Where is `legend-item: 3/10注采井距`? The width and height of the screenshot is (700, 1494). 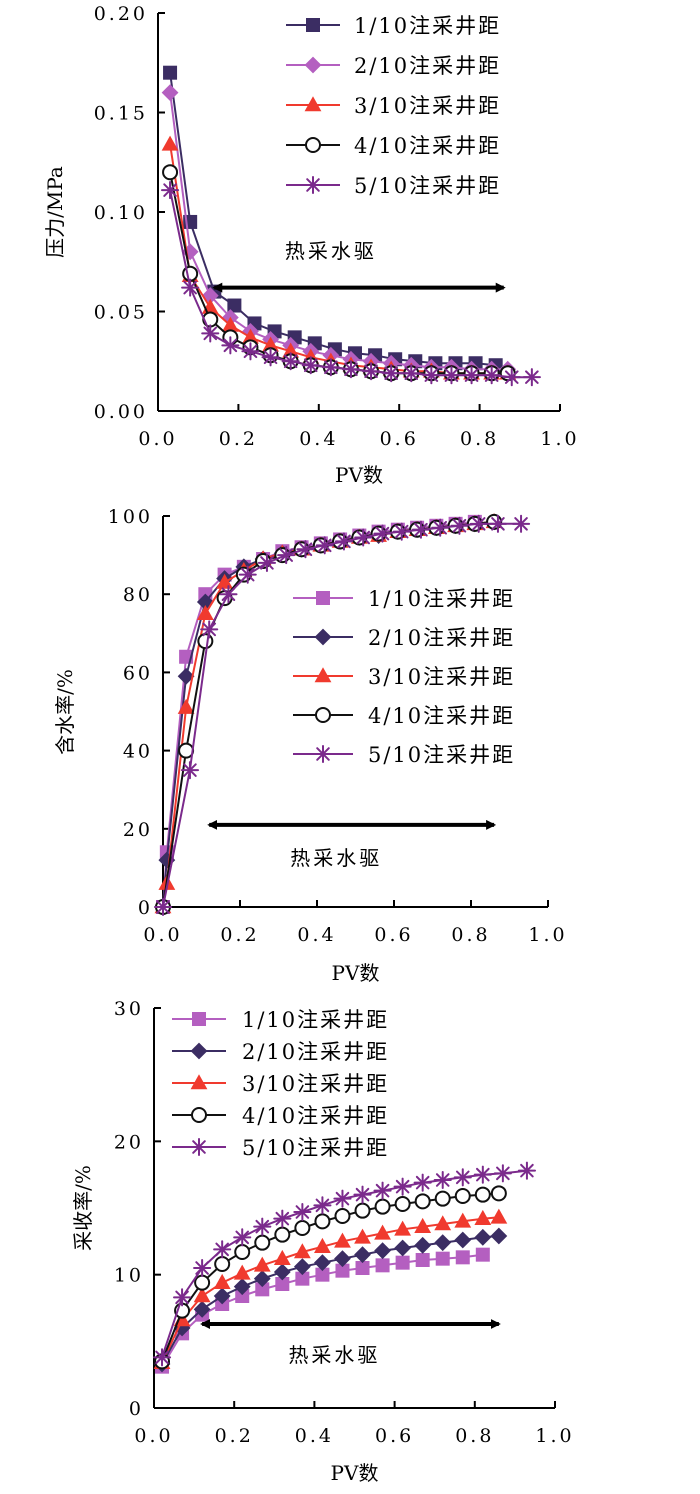 legend-item: 3/10注采井距 is located at coordinates (280, 1084).